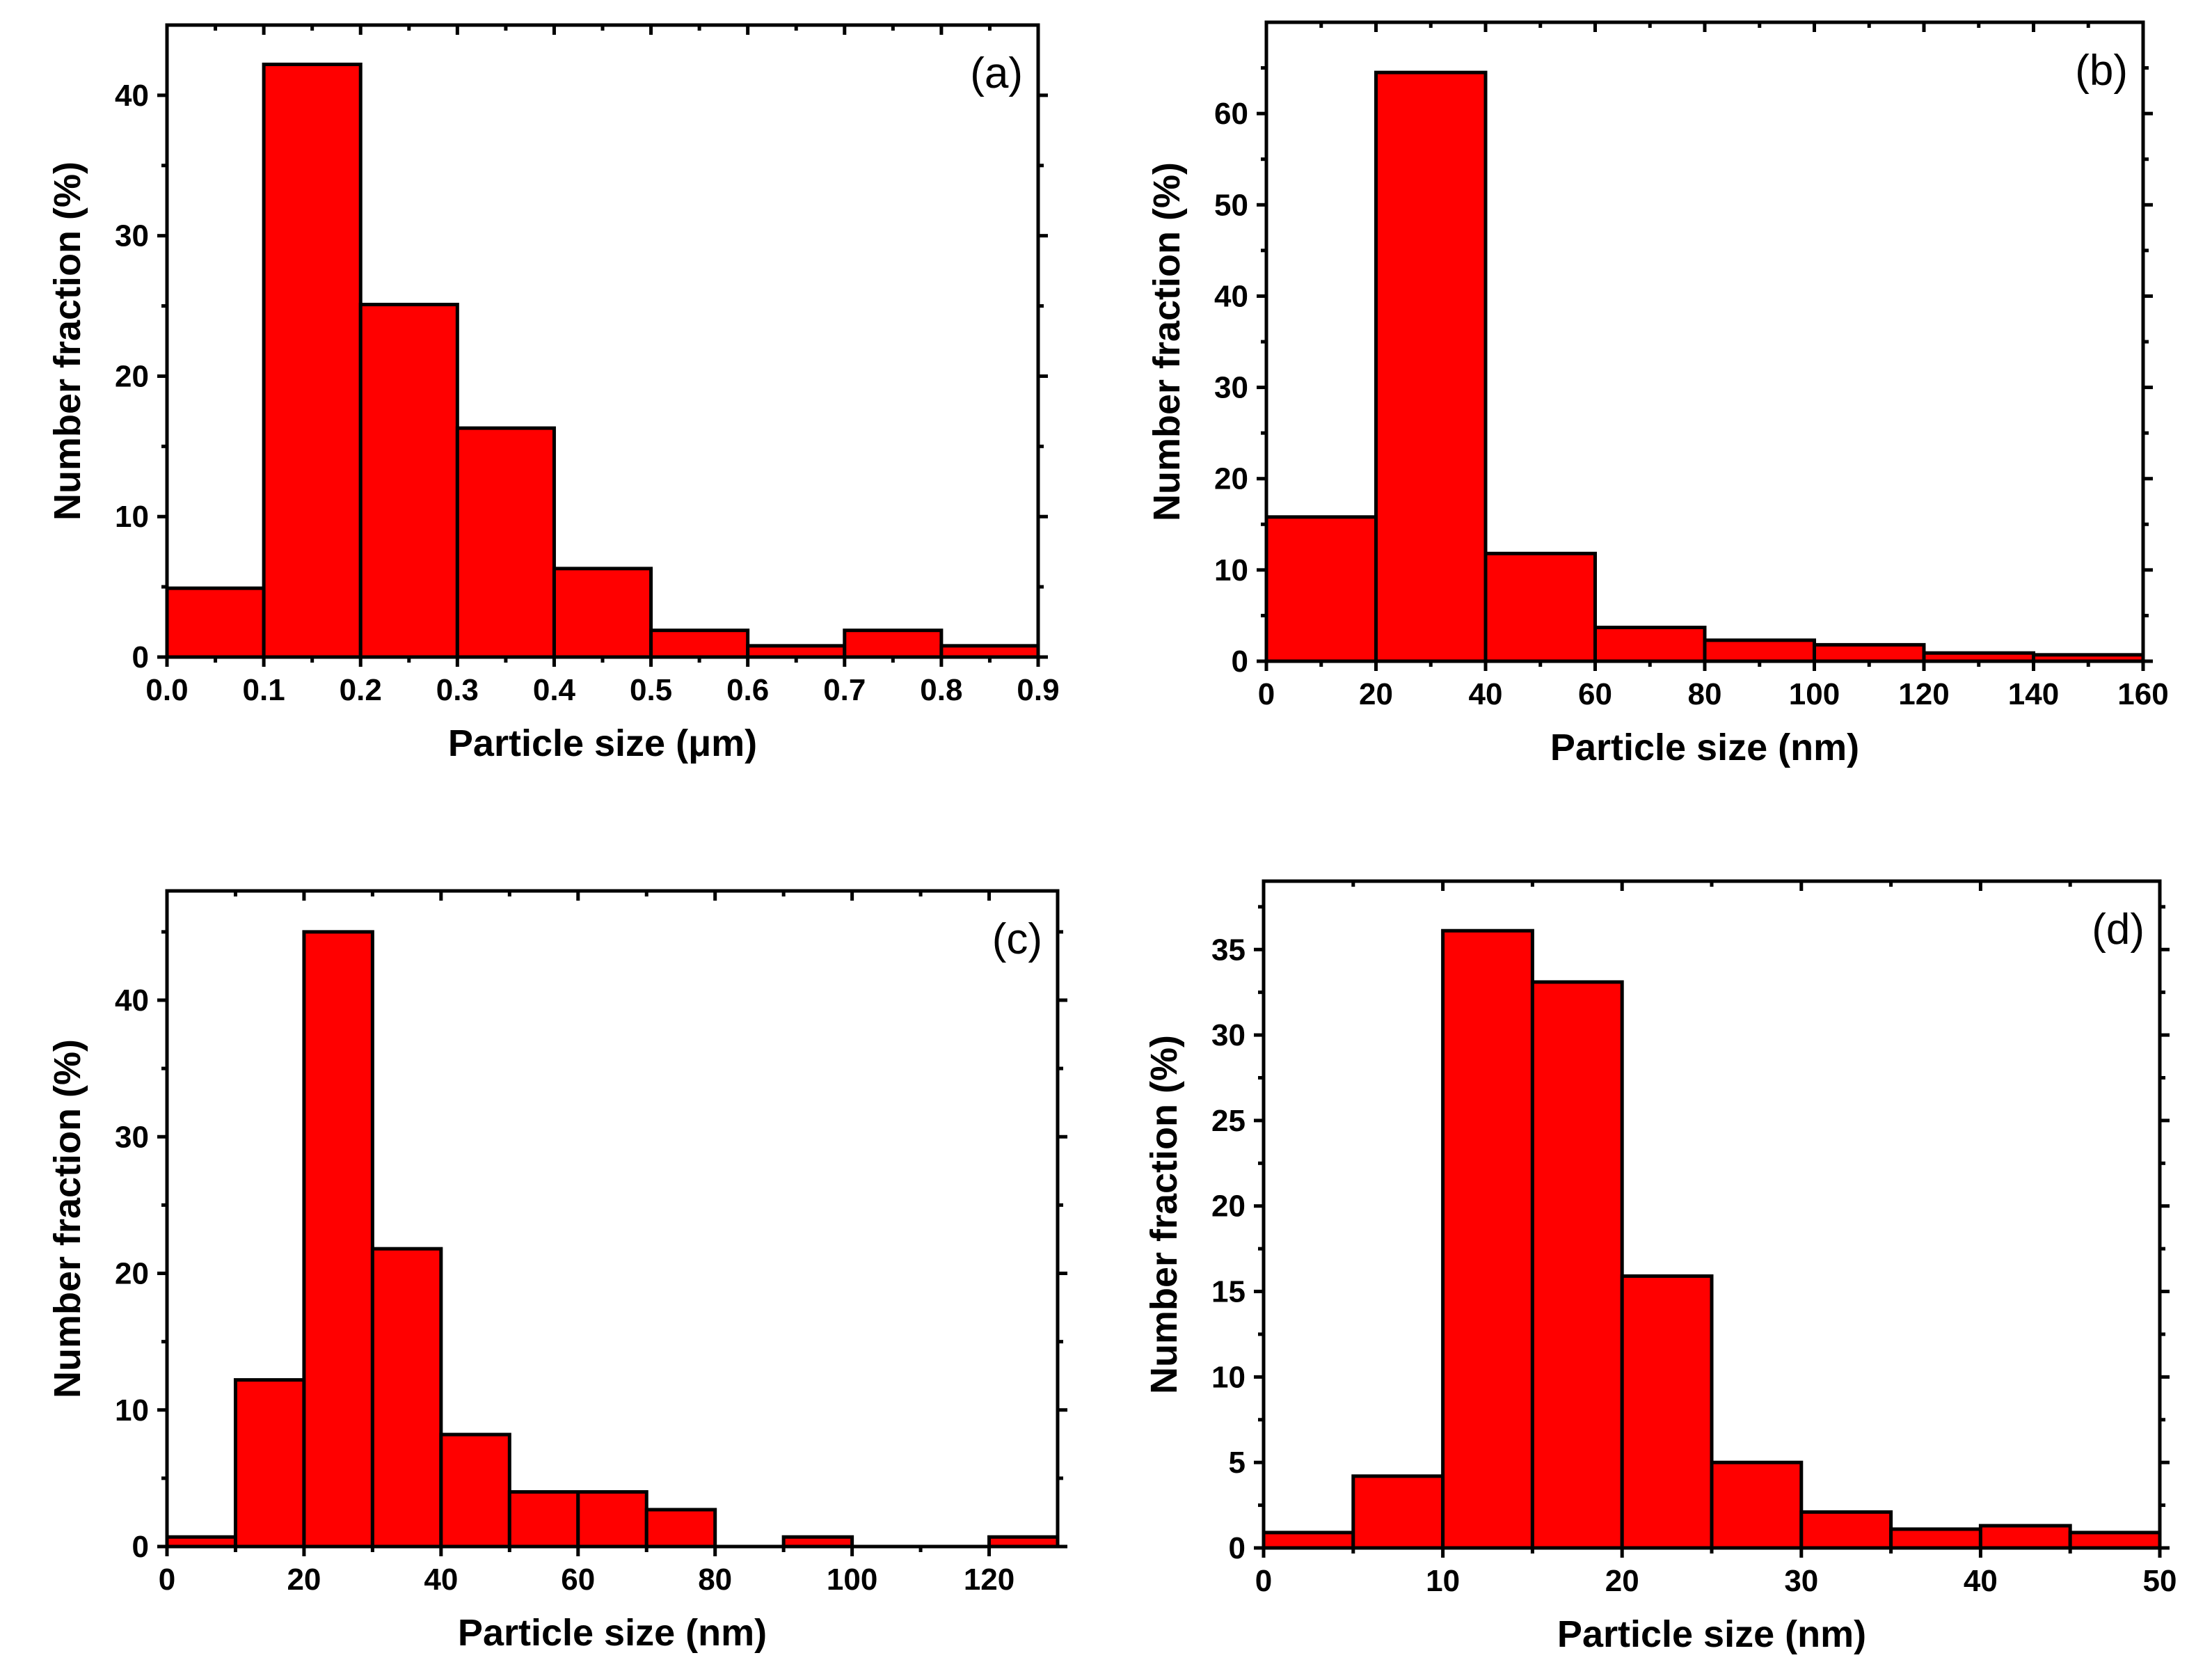  What do you see at coordinates (1231, 114) in the screenshot?
I see `y-tick-label-1-6: 60` at bounding box center [1231, 114].